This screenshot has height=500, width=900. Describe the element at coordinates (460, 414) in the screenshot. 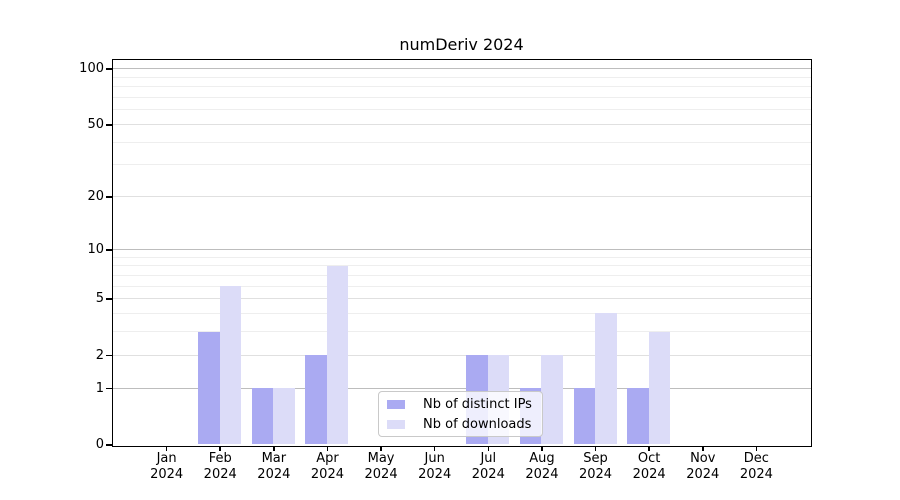

I see `legend: Nb of distinct IPs Nb of downloads` at that location.